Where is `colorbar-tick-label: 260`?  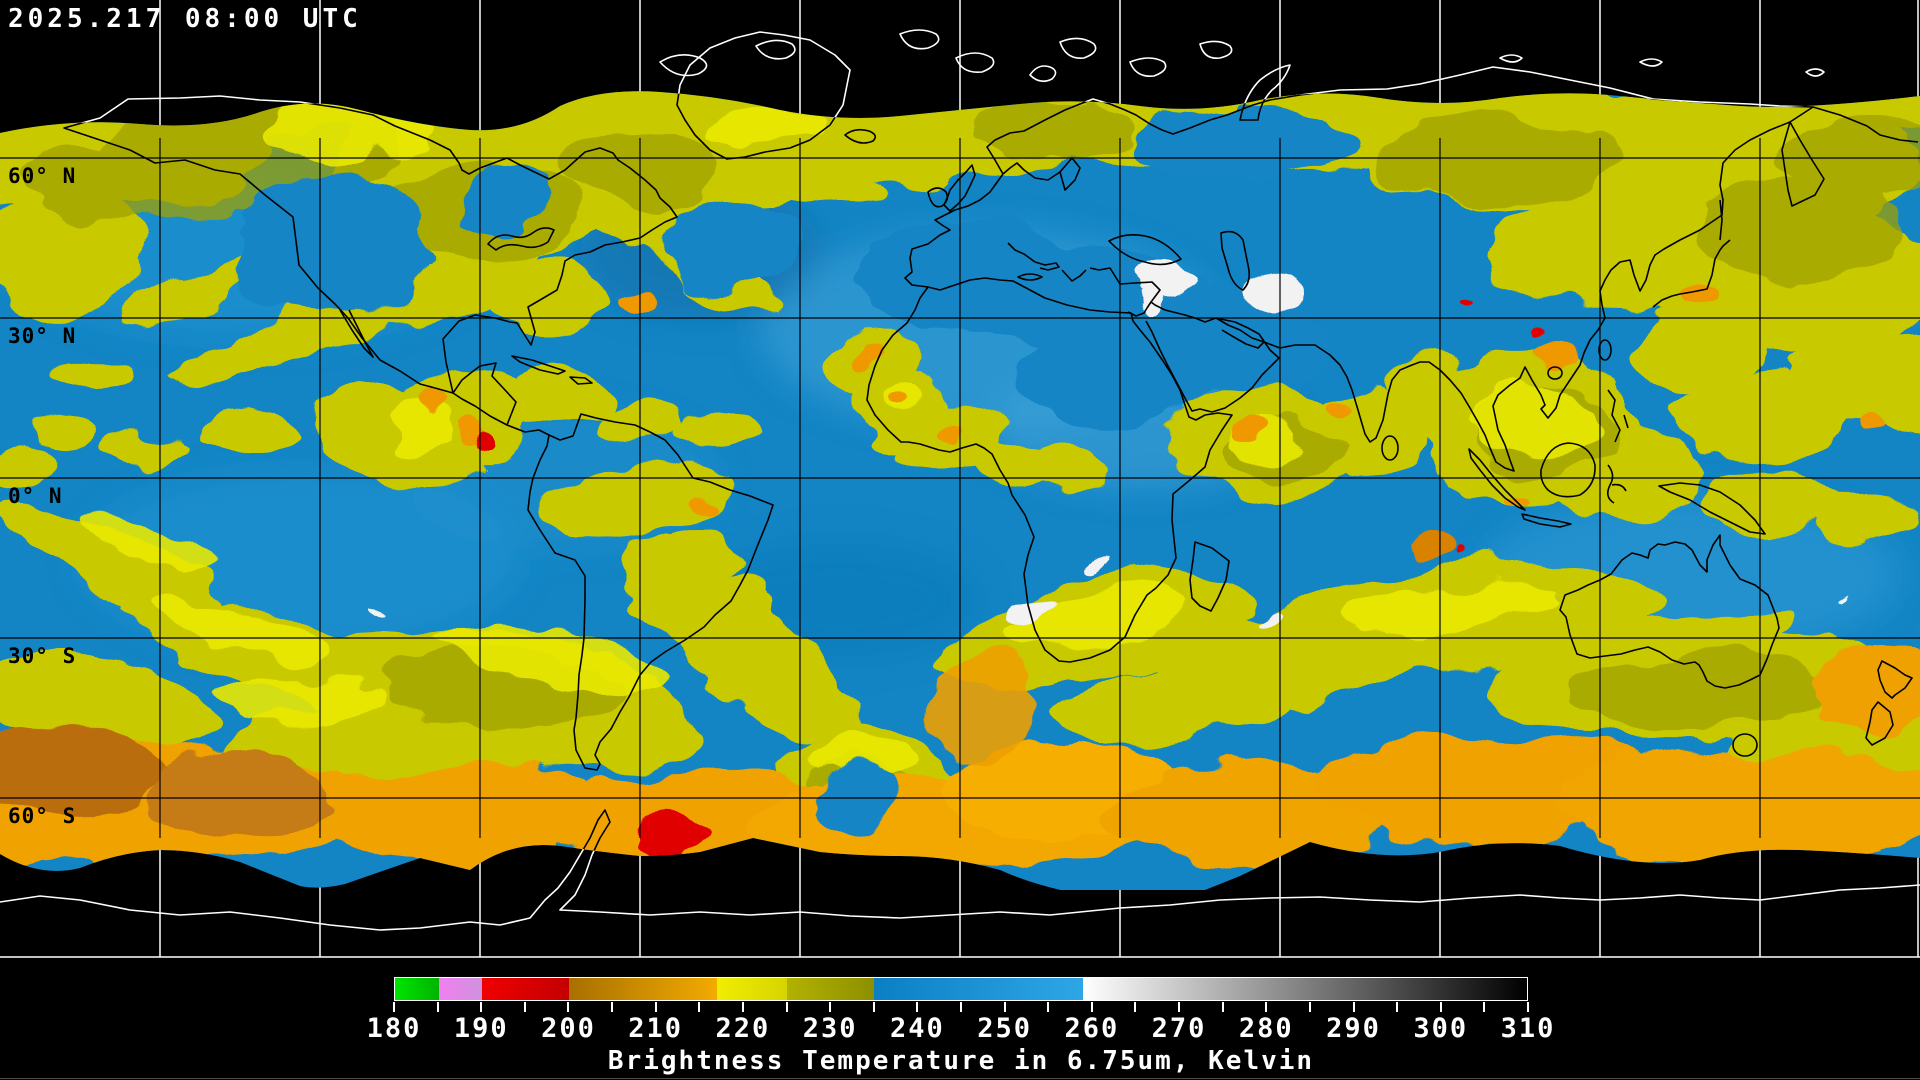
colorbar-tick-label: 260 is located at coordinates (1092, 1028).